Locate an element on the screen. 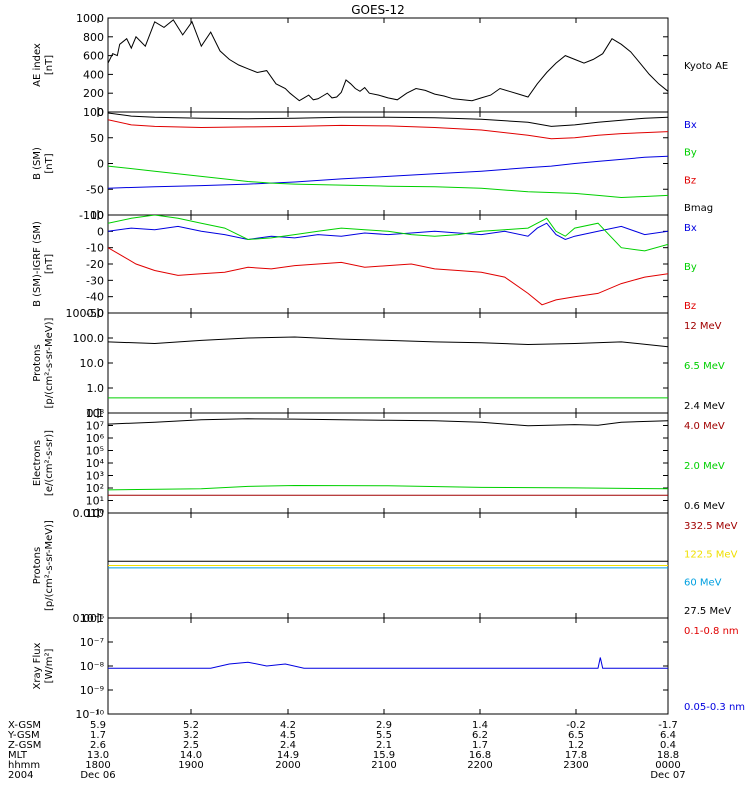 This screenshot has width=750, height=804. y-axis-label: B (SM)-IGRF (SM) is located at coordinates (37, 264).